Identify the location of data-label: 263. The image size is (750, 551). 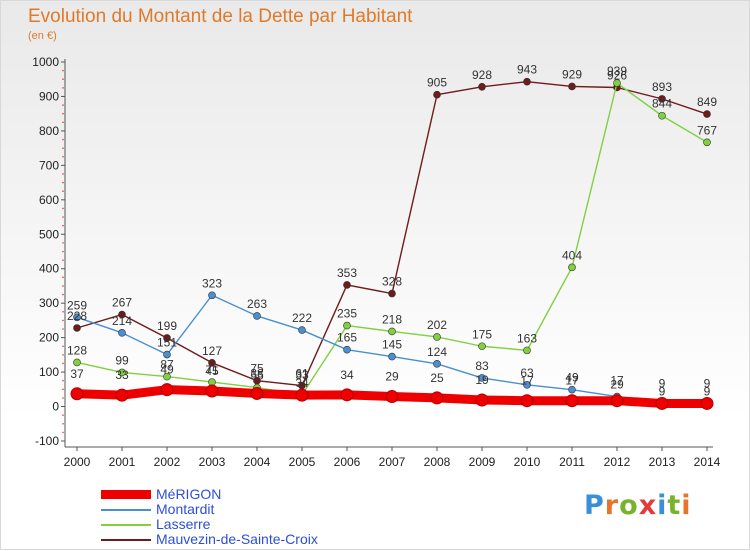
(257, 304).